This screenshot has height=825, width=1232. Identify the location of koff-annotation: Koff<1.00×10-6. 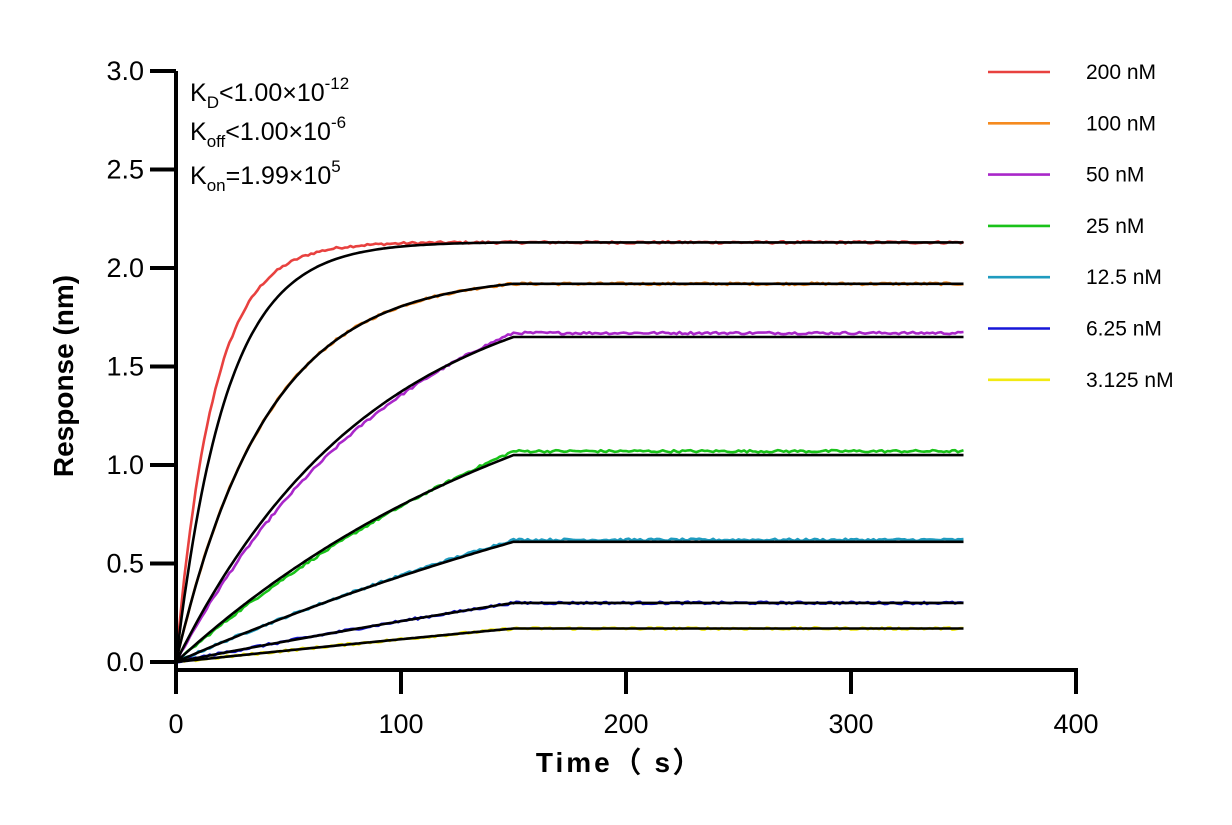
(268, 132).